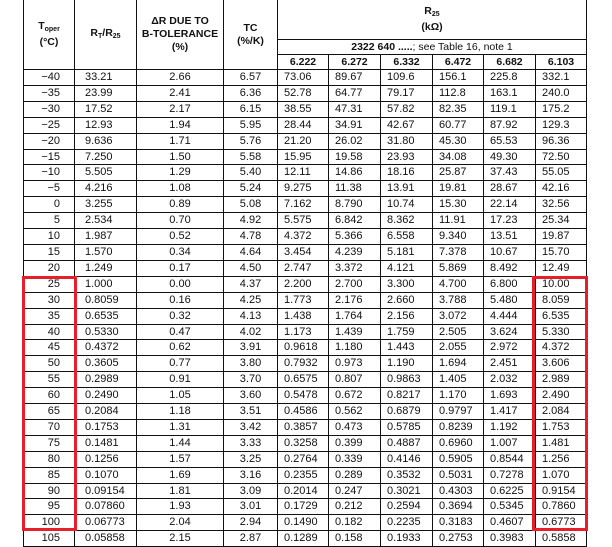 This screenshot has height=547, width=612. What do you see at coordinates (354, 411) in the screenshot?
I see `r25-6272-cell: 0.562` at bounding box center [354, 411].